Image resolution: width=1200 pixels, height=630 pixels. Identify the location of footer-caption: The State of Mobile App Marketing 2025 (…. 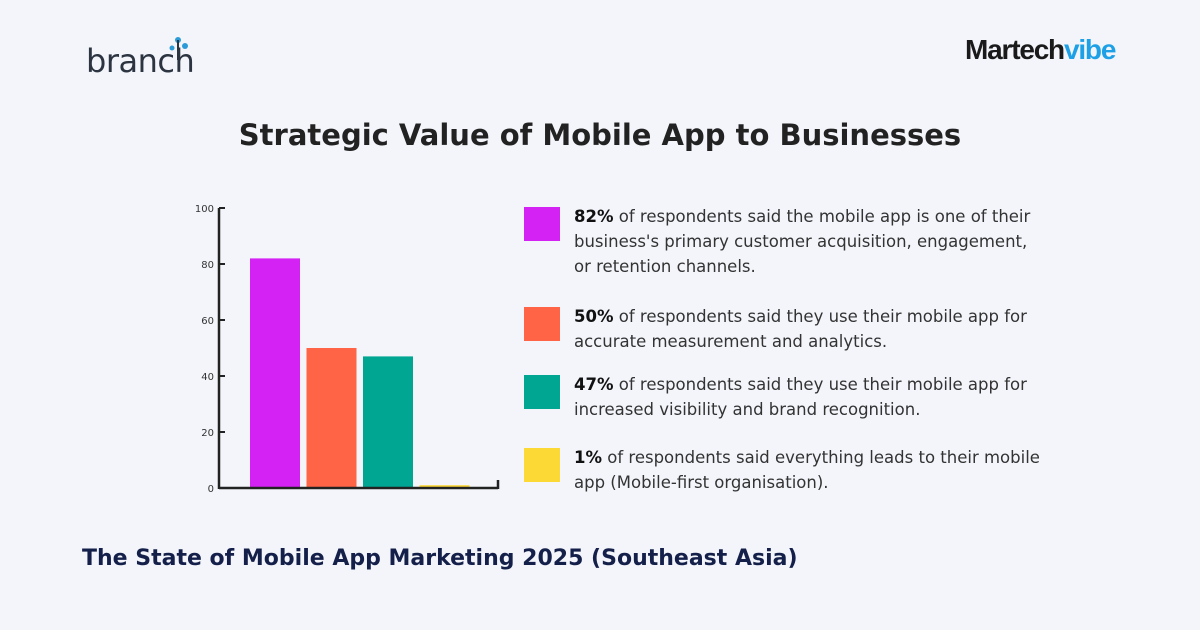
(440, 558).